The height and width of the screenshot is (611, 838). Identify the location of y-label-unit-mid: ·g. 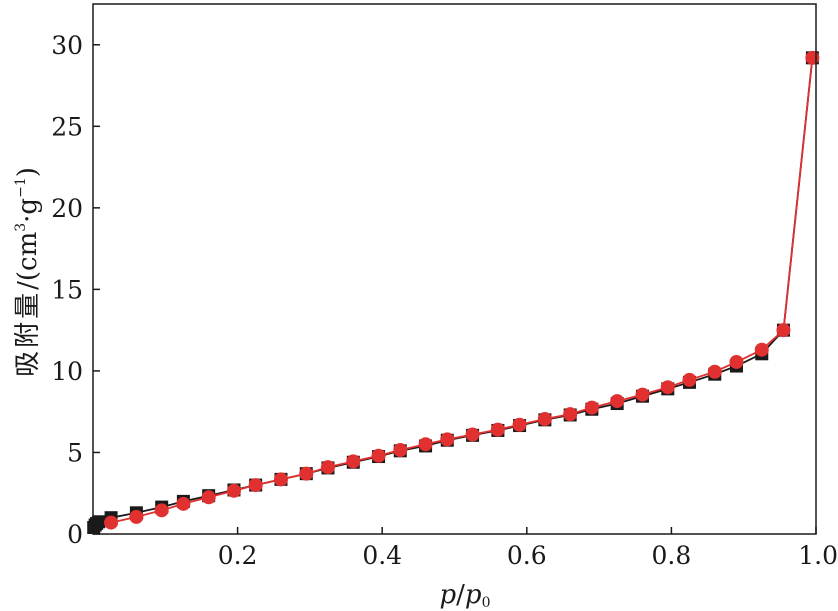
(28, 210).